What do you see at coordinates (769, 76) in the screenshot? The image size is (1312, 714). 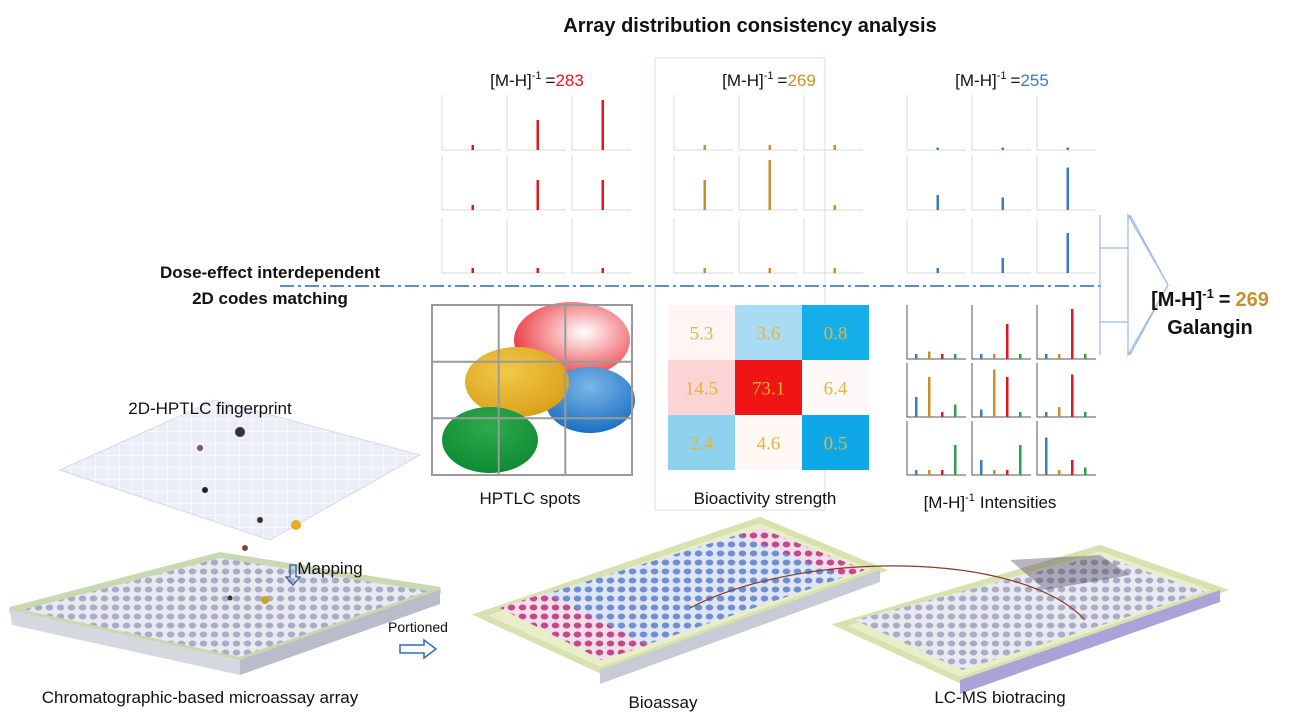 I see `ion-sup: -1` at bounding box center [769, 76].